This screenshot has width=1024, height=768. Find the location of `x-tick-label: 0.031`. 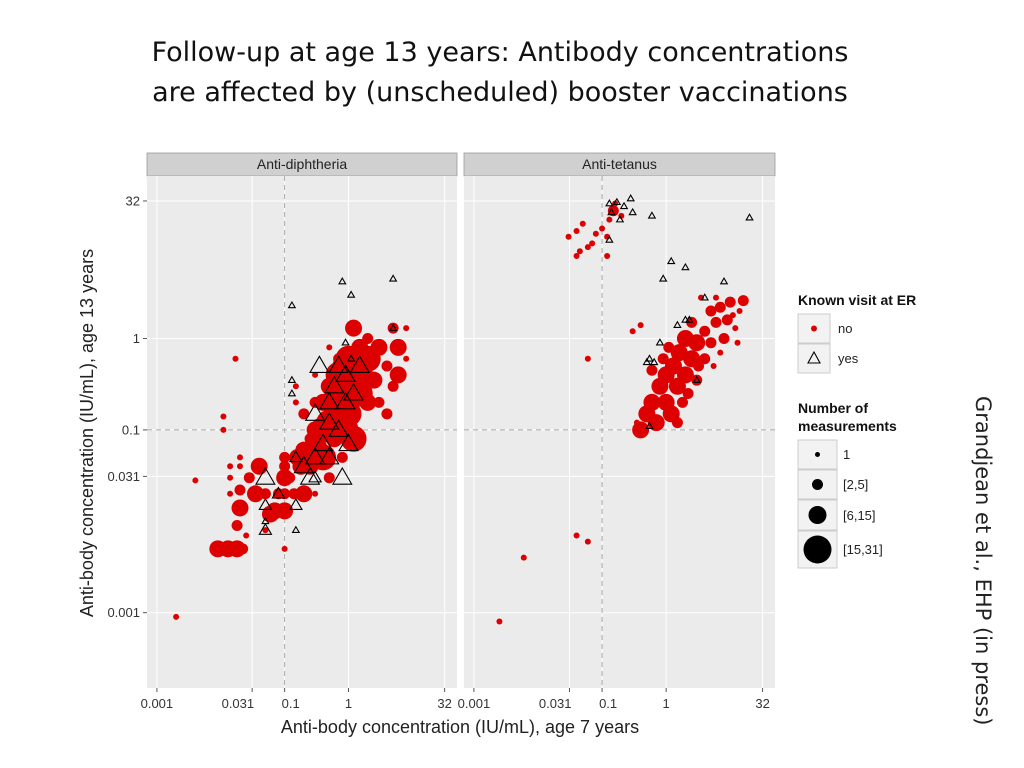

x-tick-label: 0.031 is located at coordinates (555, 703).